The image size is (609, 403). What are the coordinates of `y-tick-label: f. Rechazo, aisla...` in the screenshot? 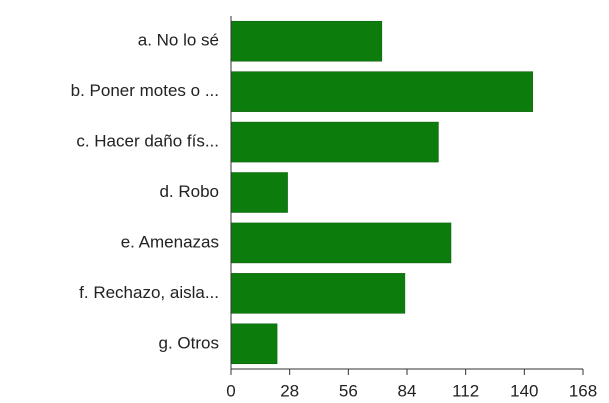 It's located at (149, 292).